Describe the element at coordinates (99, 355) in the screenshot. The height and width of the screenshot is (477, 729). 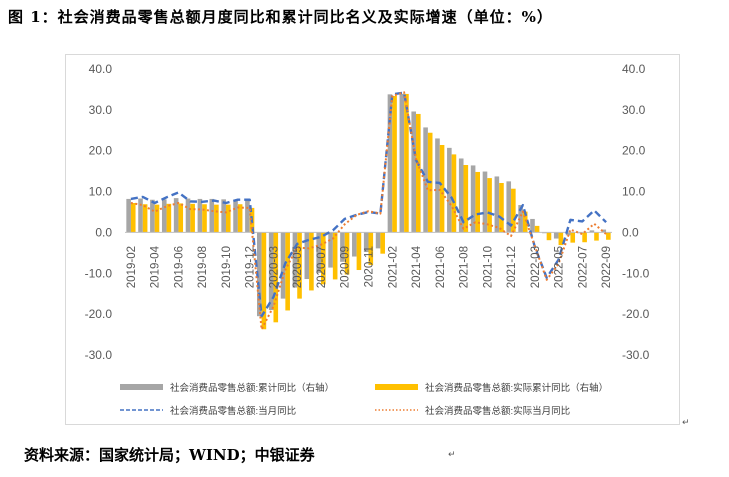
I see `left-y-tick-label: -30.0` at that location.